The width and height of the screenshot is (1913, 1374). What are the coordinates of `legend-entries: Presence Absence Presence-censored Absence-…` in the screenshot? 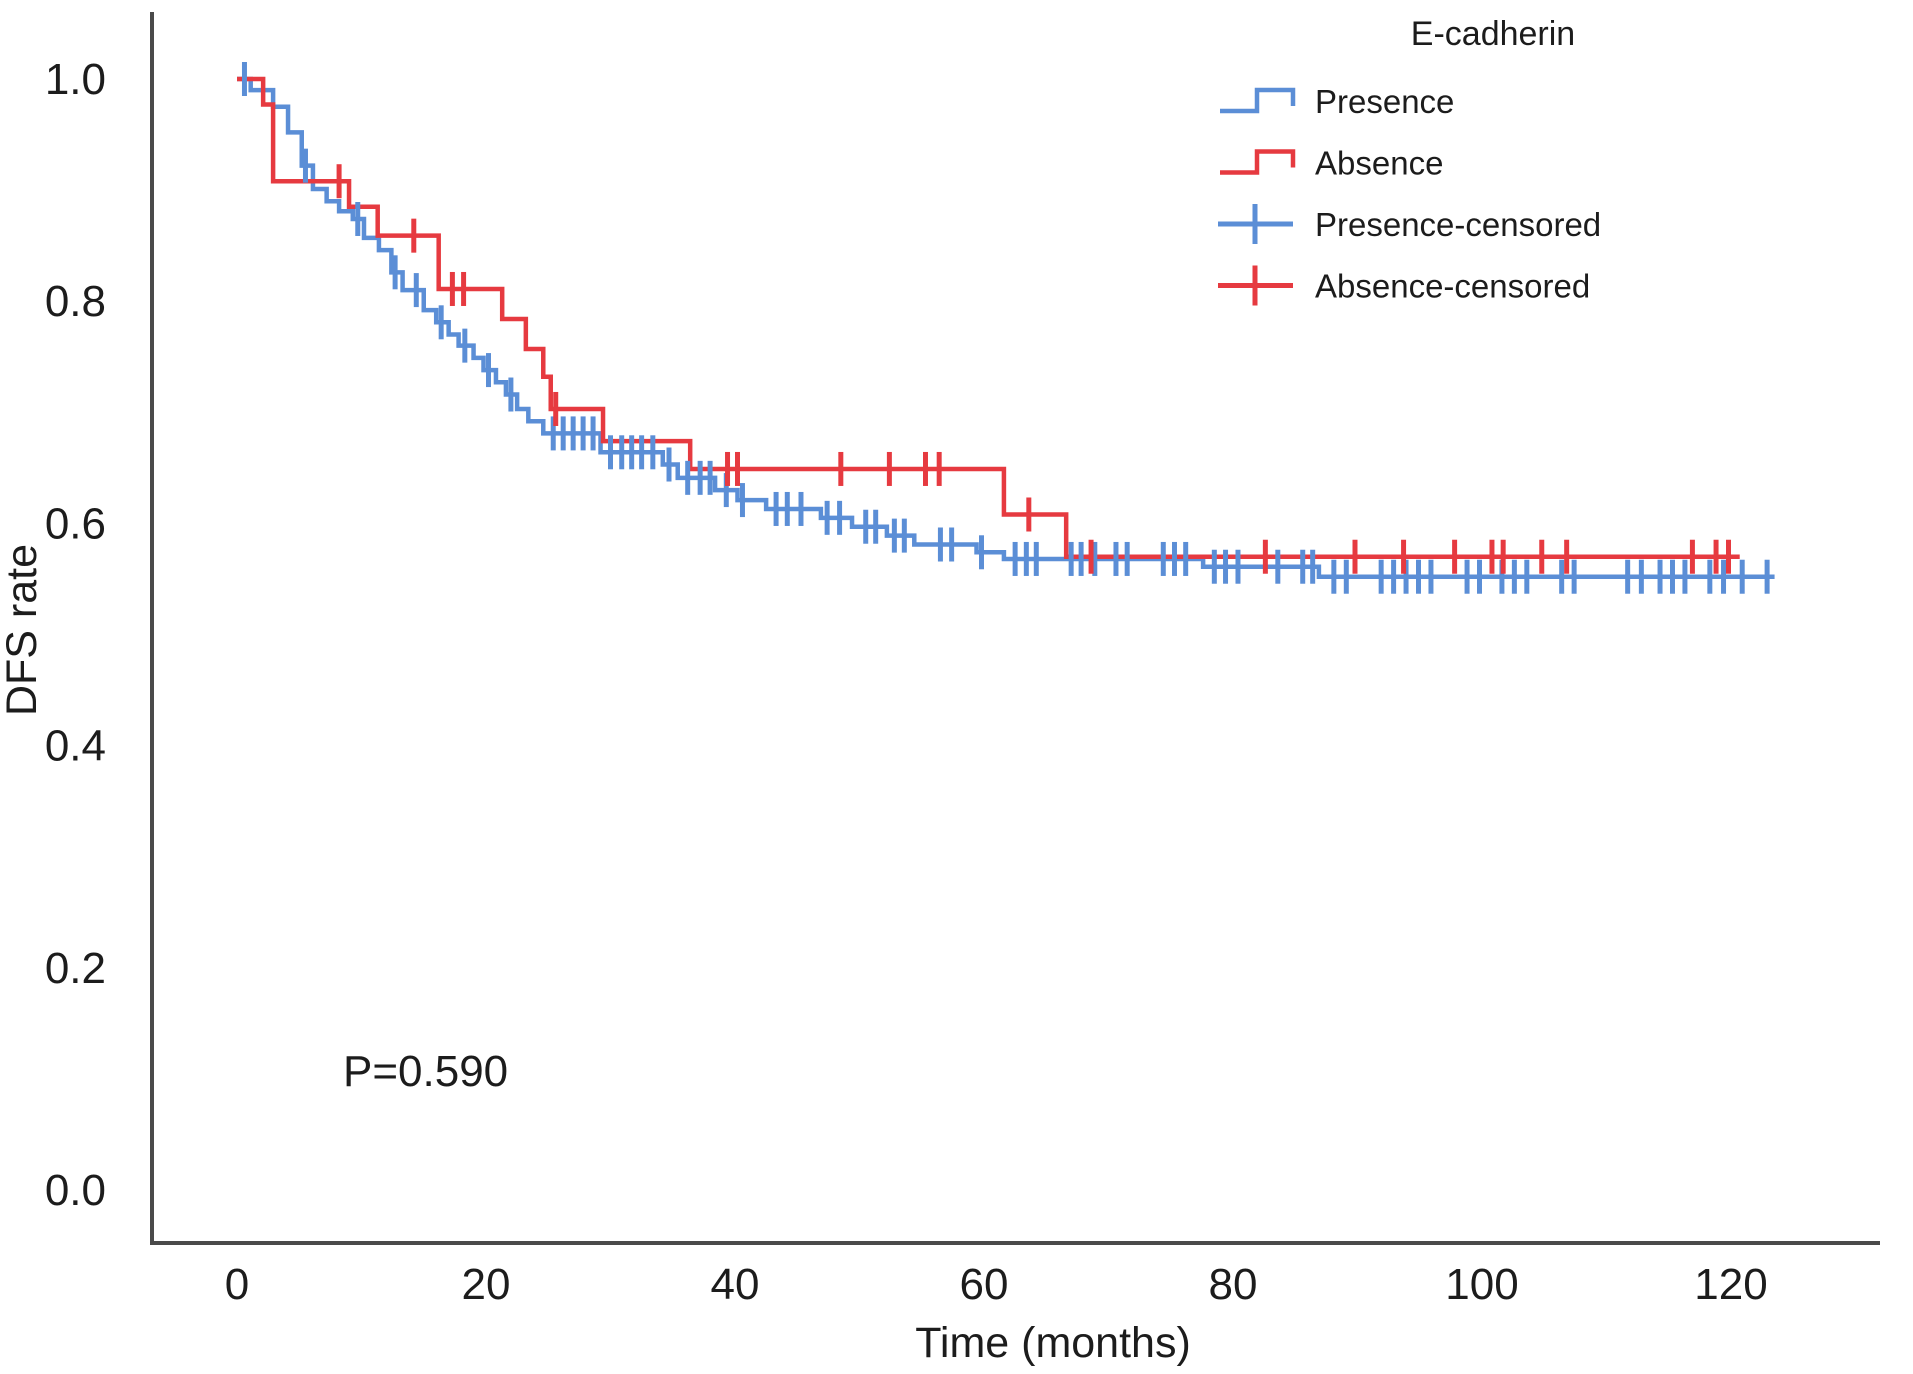 It's located at (1409, 194).